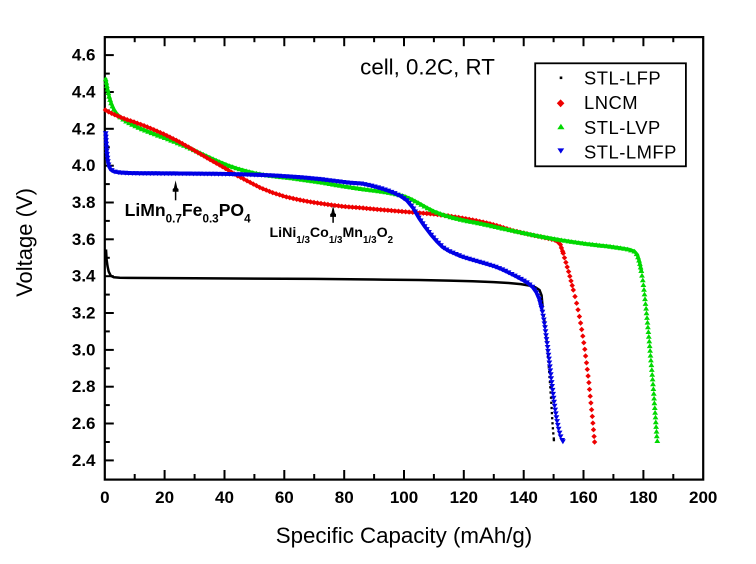  Describe the element at coordinates (284, 497) in the screenshot. I see `svg-text: 60` at that location.